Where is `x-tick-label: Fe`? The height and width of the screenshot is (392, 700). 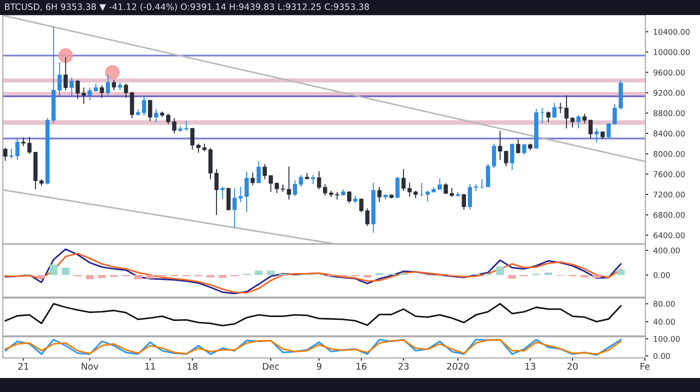
x-tick-label: Fe is located at coordinates (645, 366).